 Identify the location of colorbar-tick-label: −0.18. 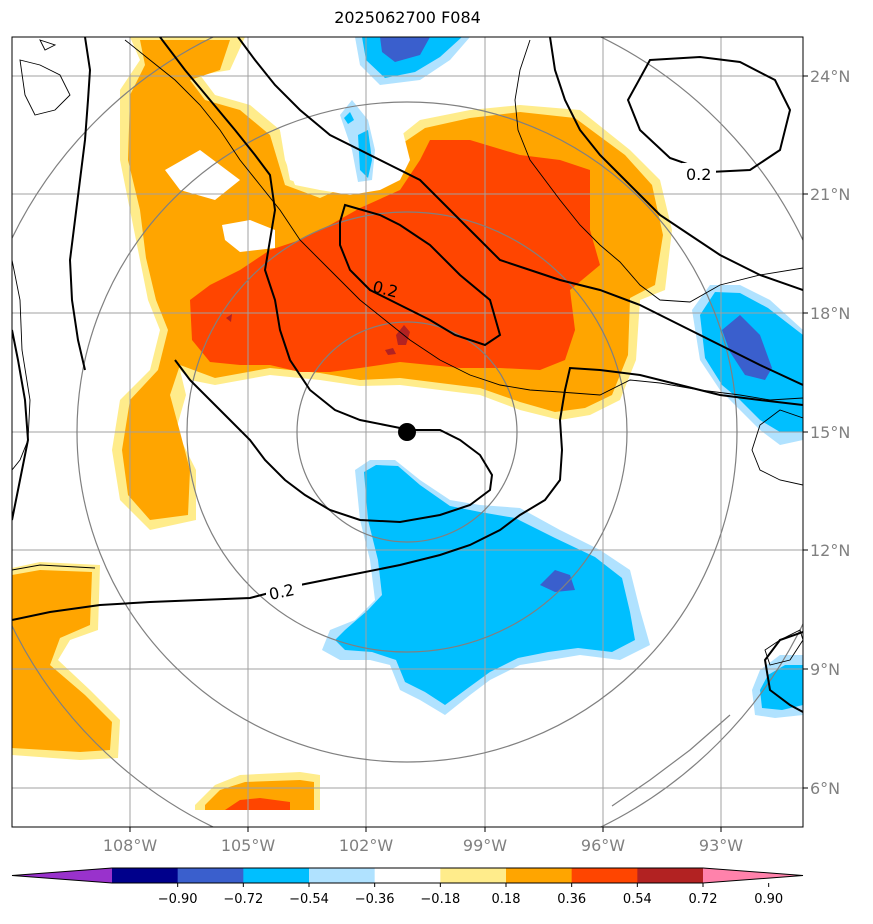
(440, 899).